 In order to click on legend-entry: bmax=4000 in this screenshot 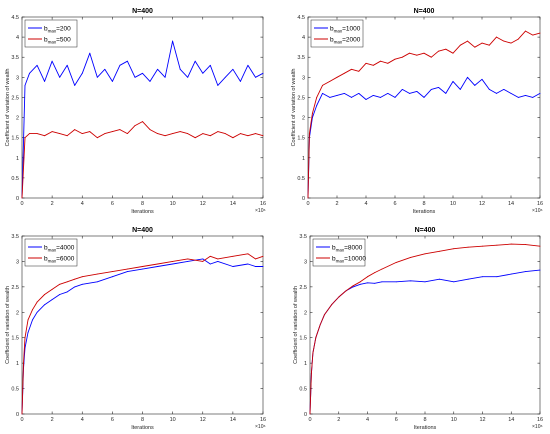, I will do `click(59, 249)`.